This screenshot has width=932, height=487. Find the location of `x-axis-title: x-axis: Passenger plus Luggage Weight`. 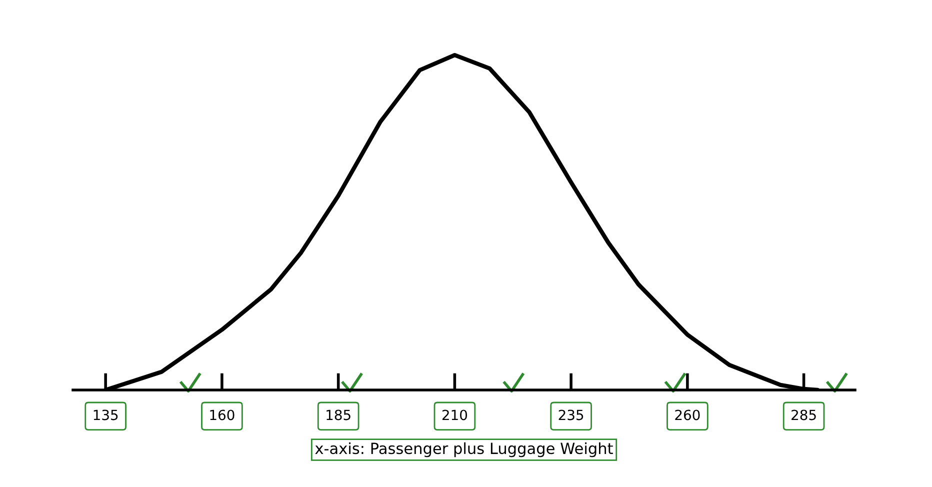

x-axis-title: x-axis: Passenger plus Luggage Weight is located at coordinates (464, 450).